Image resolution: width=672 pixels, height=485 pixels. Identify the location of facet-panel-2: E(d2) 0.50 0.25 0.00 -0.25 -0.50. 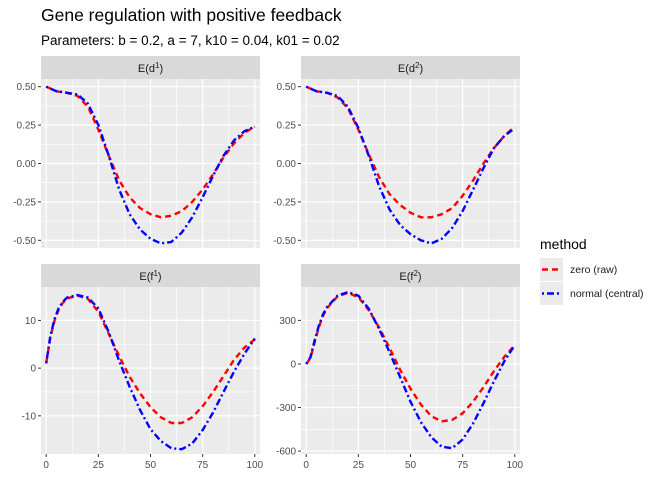
(396, 152).